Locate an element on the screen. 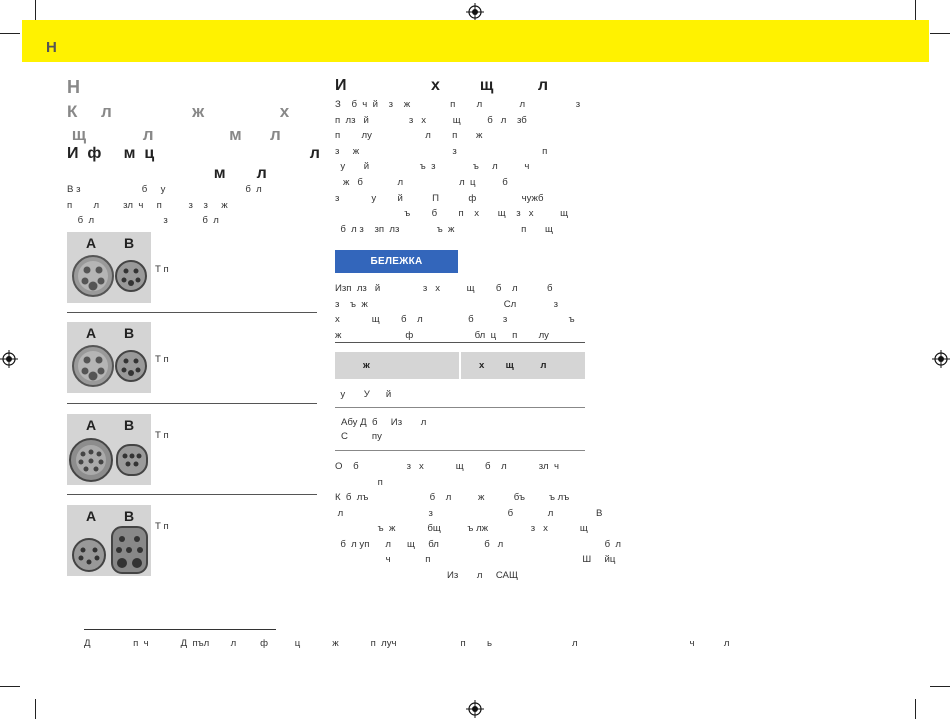 The height and width of the screenshot is (719, 950). info-heading: И ф м ц л м л is located at coordinates (193, 163).